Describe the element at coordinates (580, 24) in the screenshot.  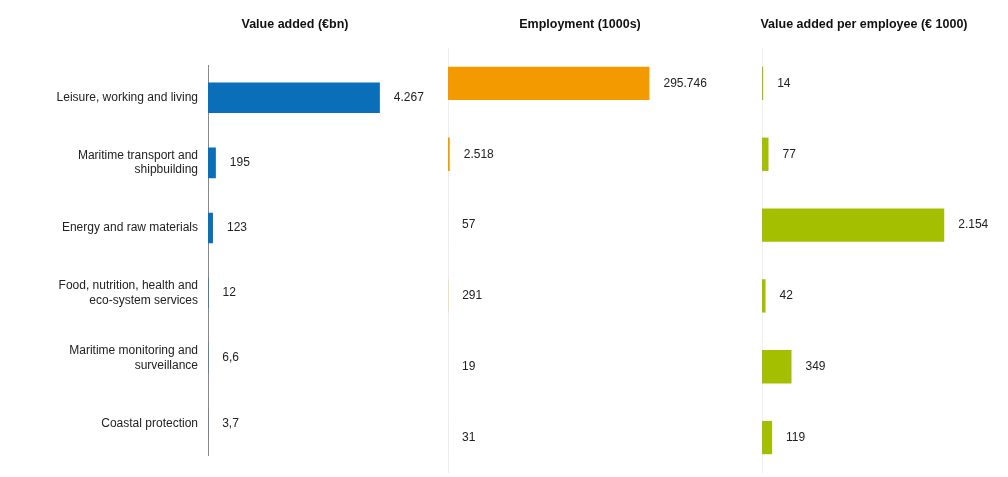
I see `chart-title: Employment (1000s)` at that location.